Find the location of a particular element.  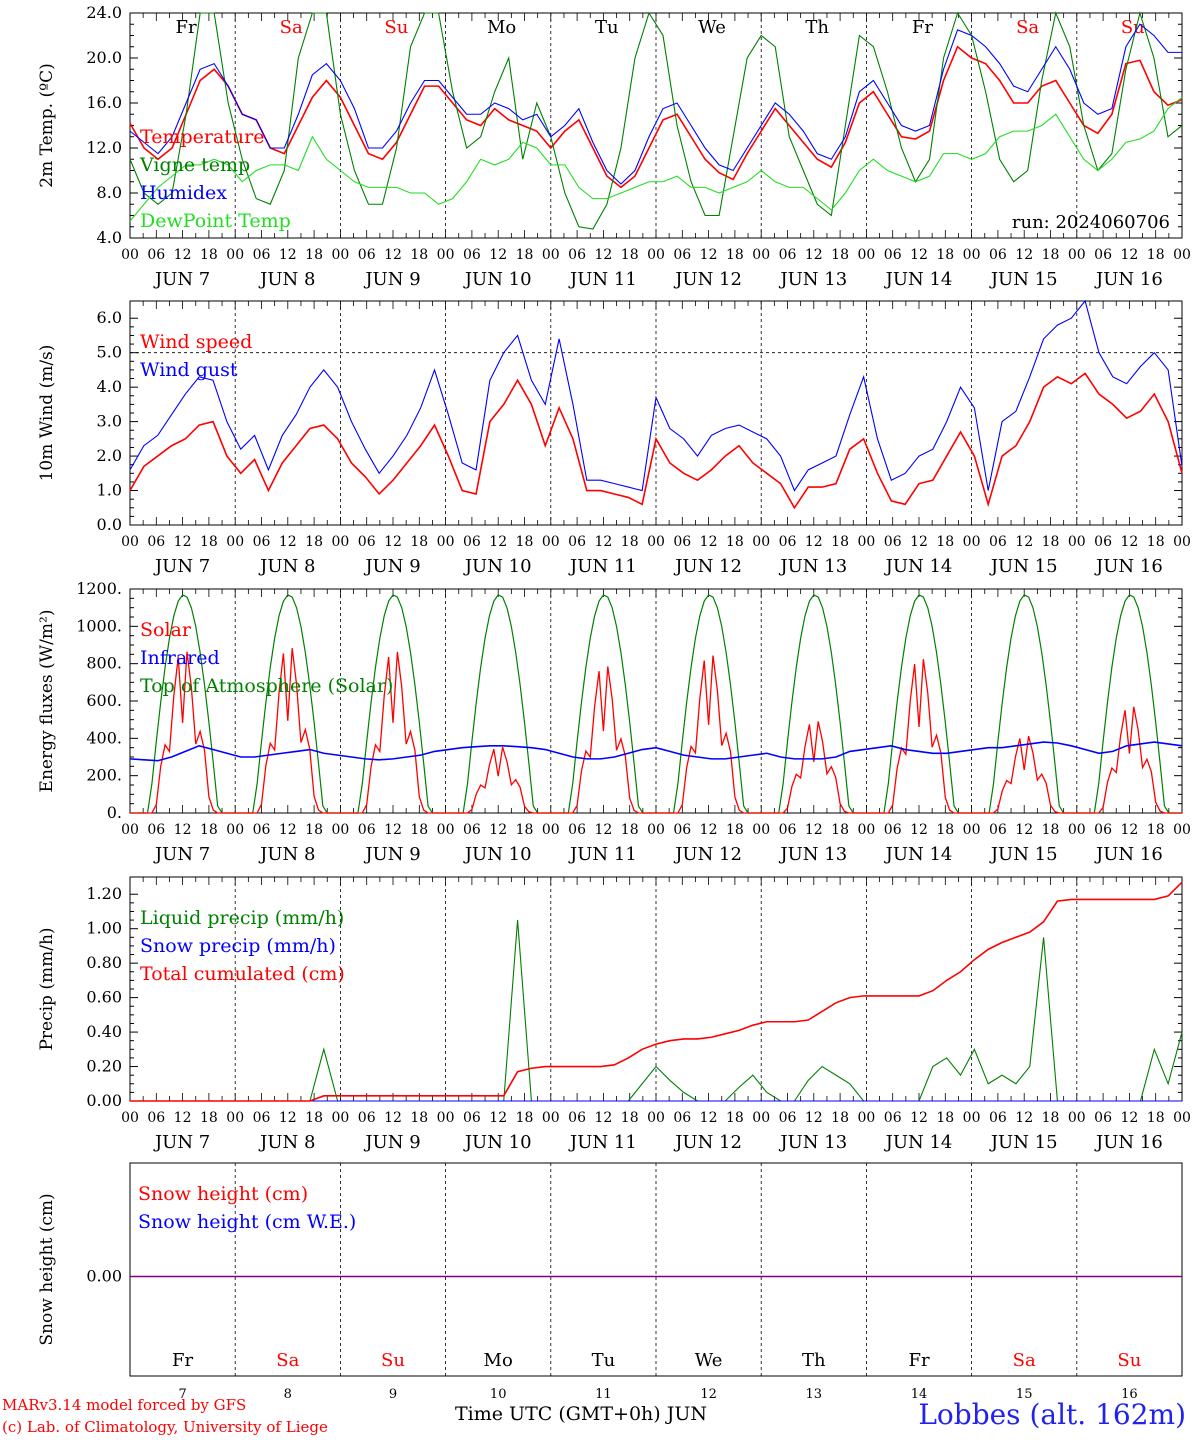

y-tick-label: 1.0 is located at coordinates (109, 490).